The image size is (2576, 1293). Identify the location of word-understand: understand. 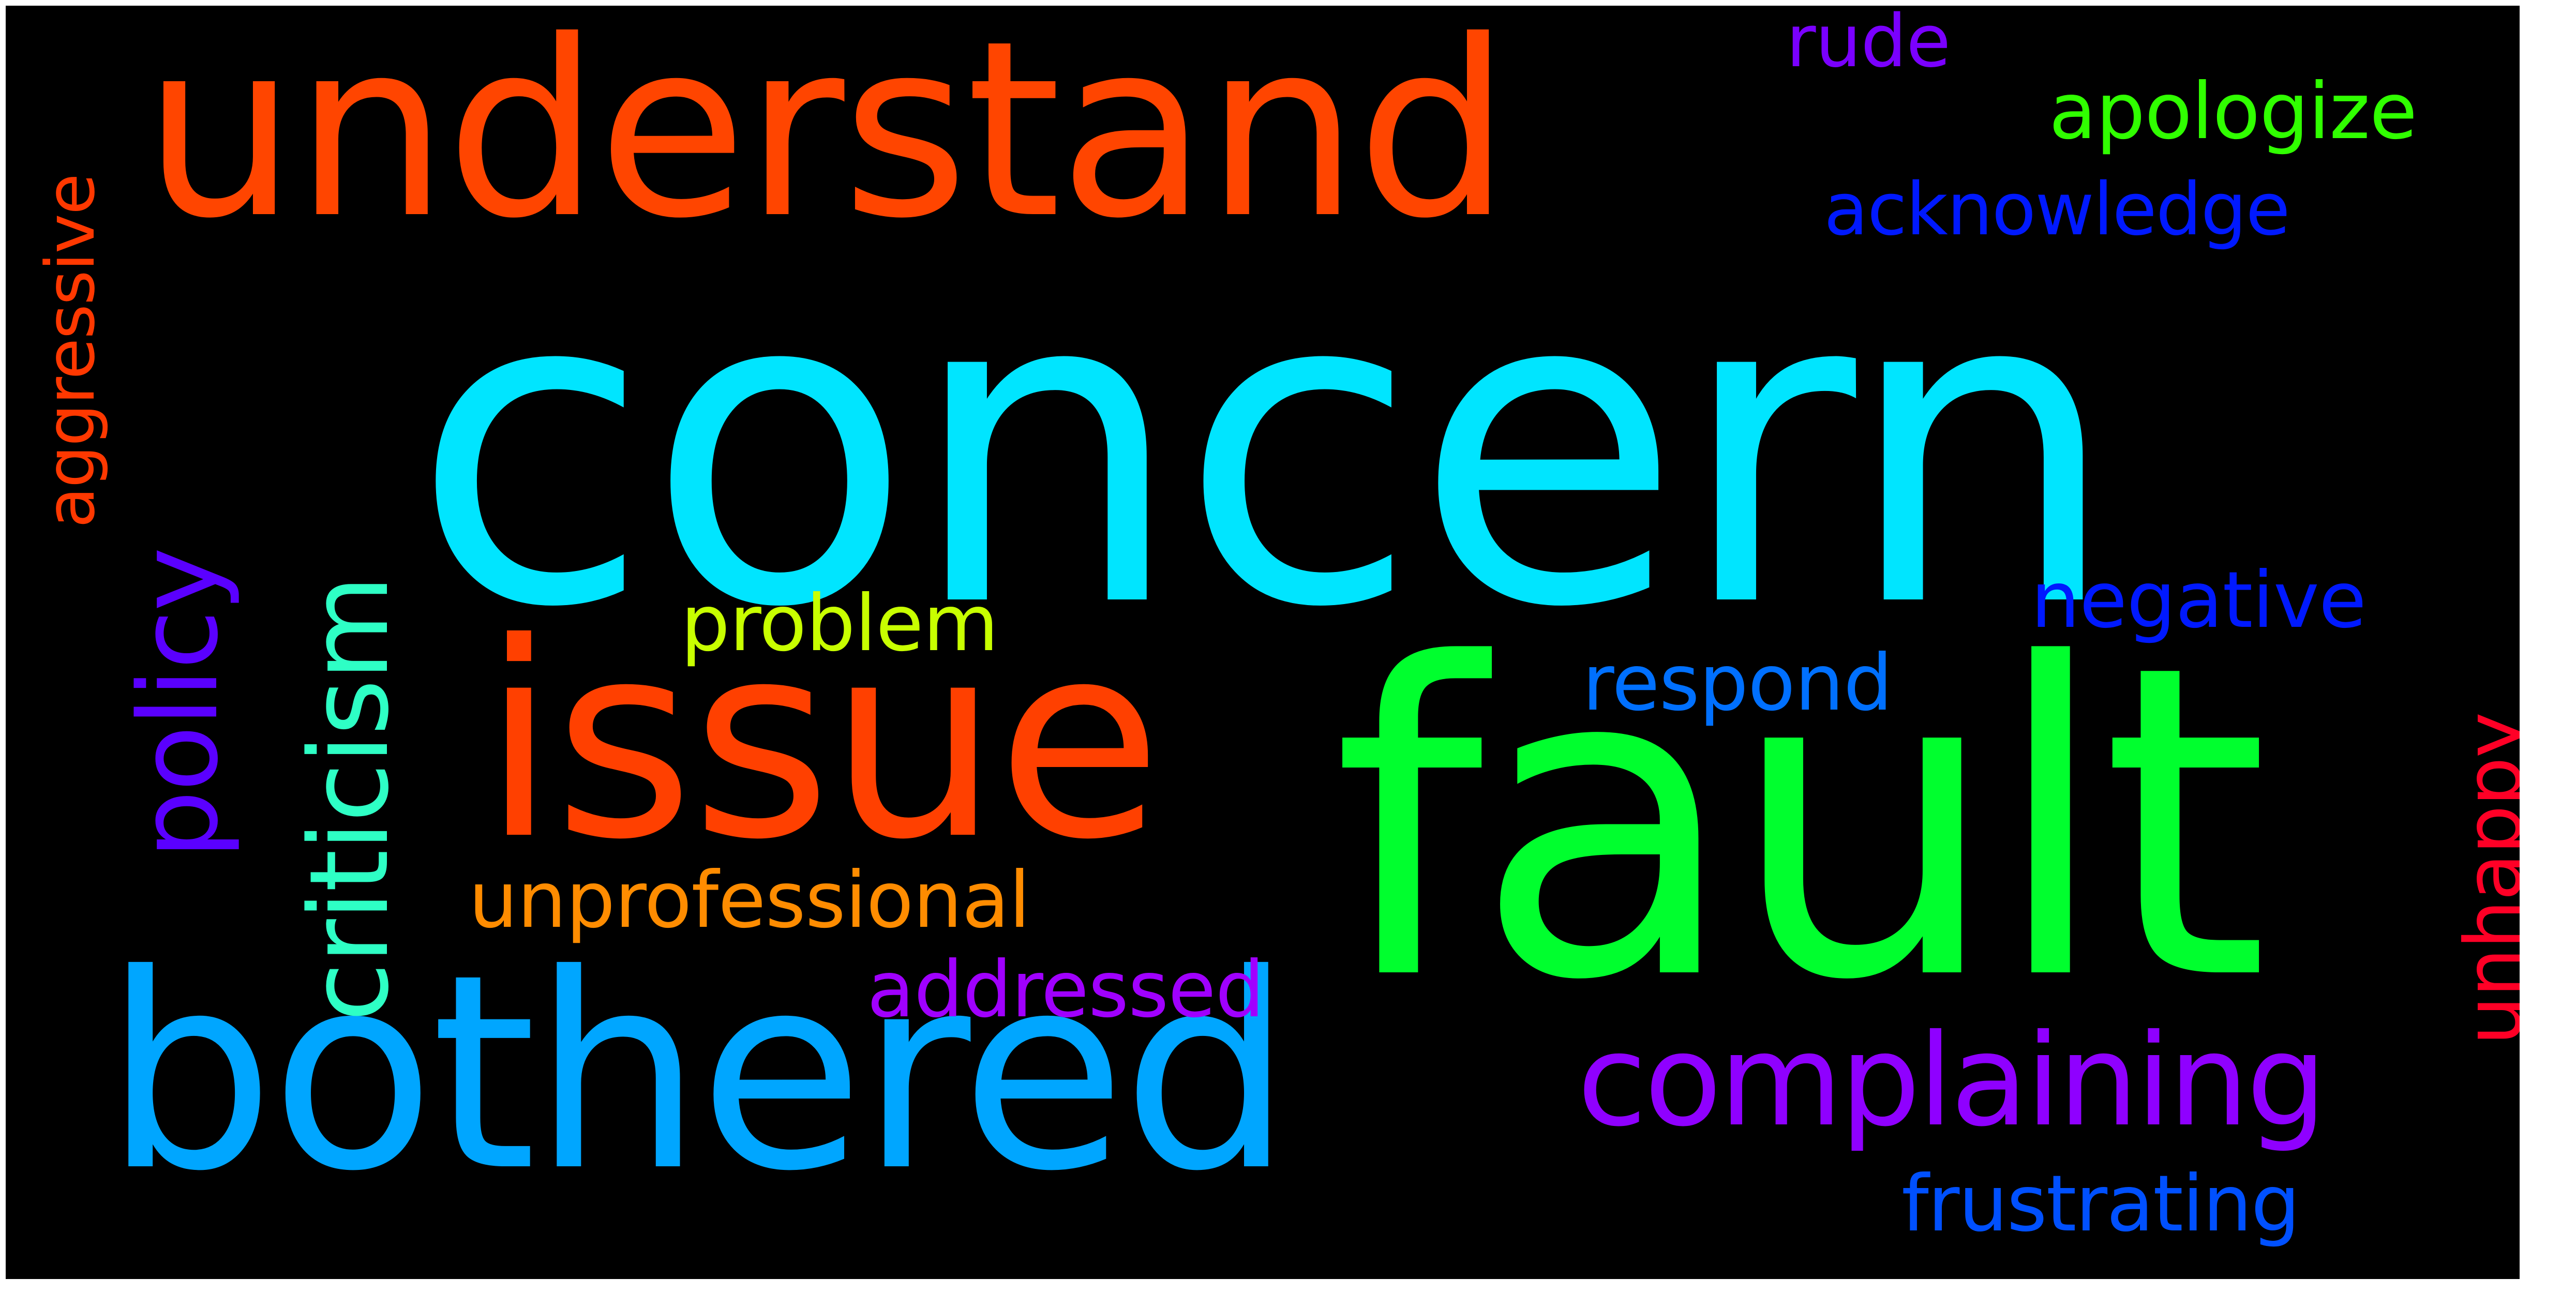
(827, 139).